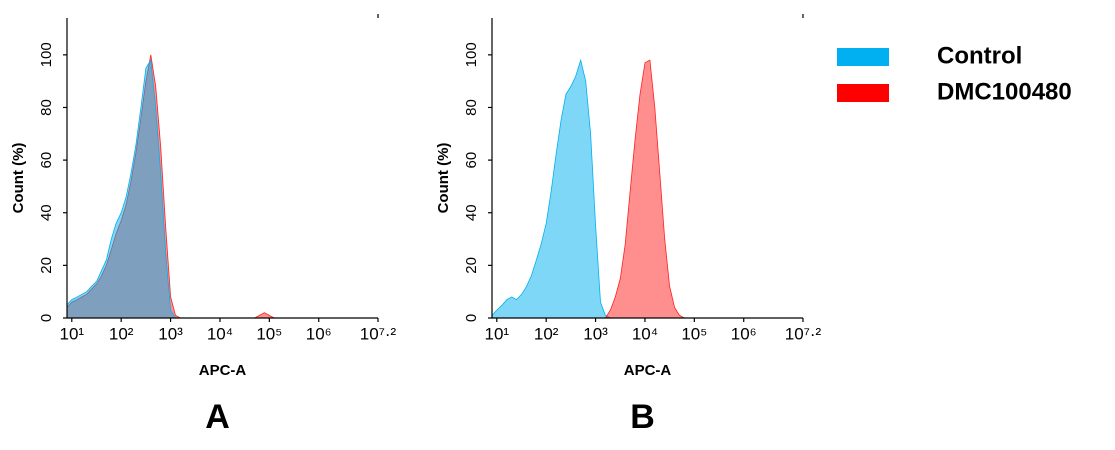 This screenshot has width=1115, height=450. What do you see at coordinates (642, 417) in the screenshot?
I see `panel-label: B` at bounding box center [642, 417].